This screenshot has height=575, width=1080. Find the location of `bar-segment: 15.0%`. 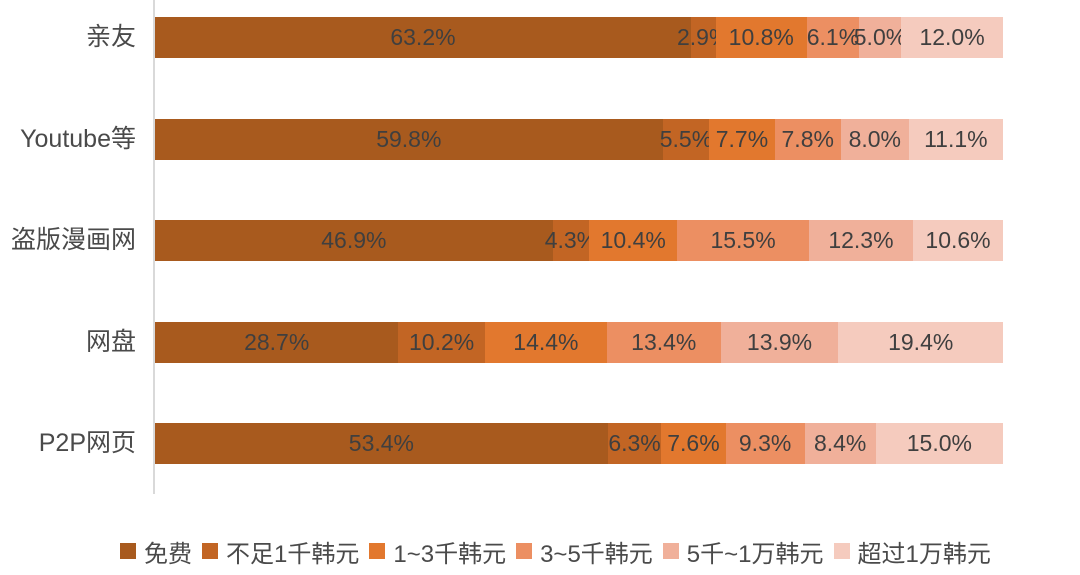

bar-segment: 15.0% is located at coordinates (939, 443).